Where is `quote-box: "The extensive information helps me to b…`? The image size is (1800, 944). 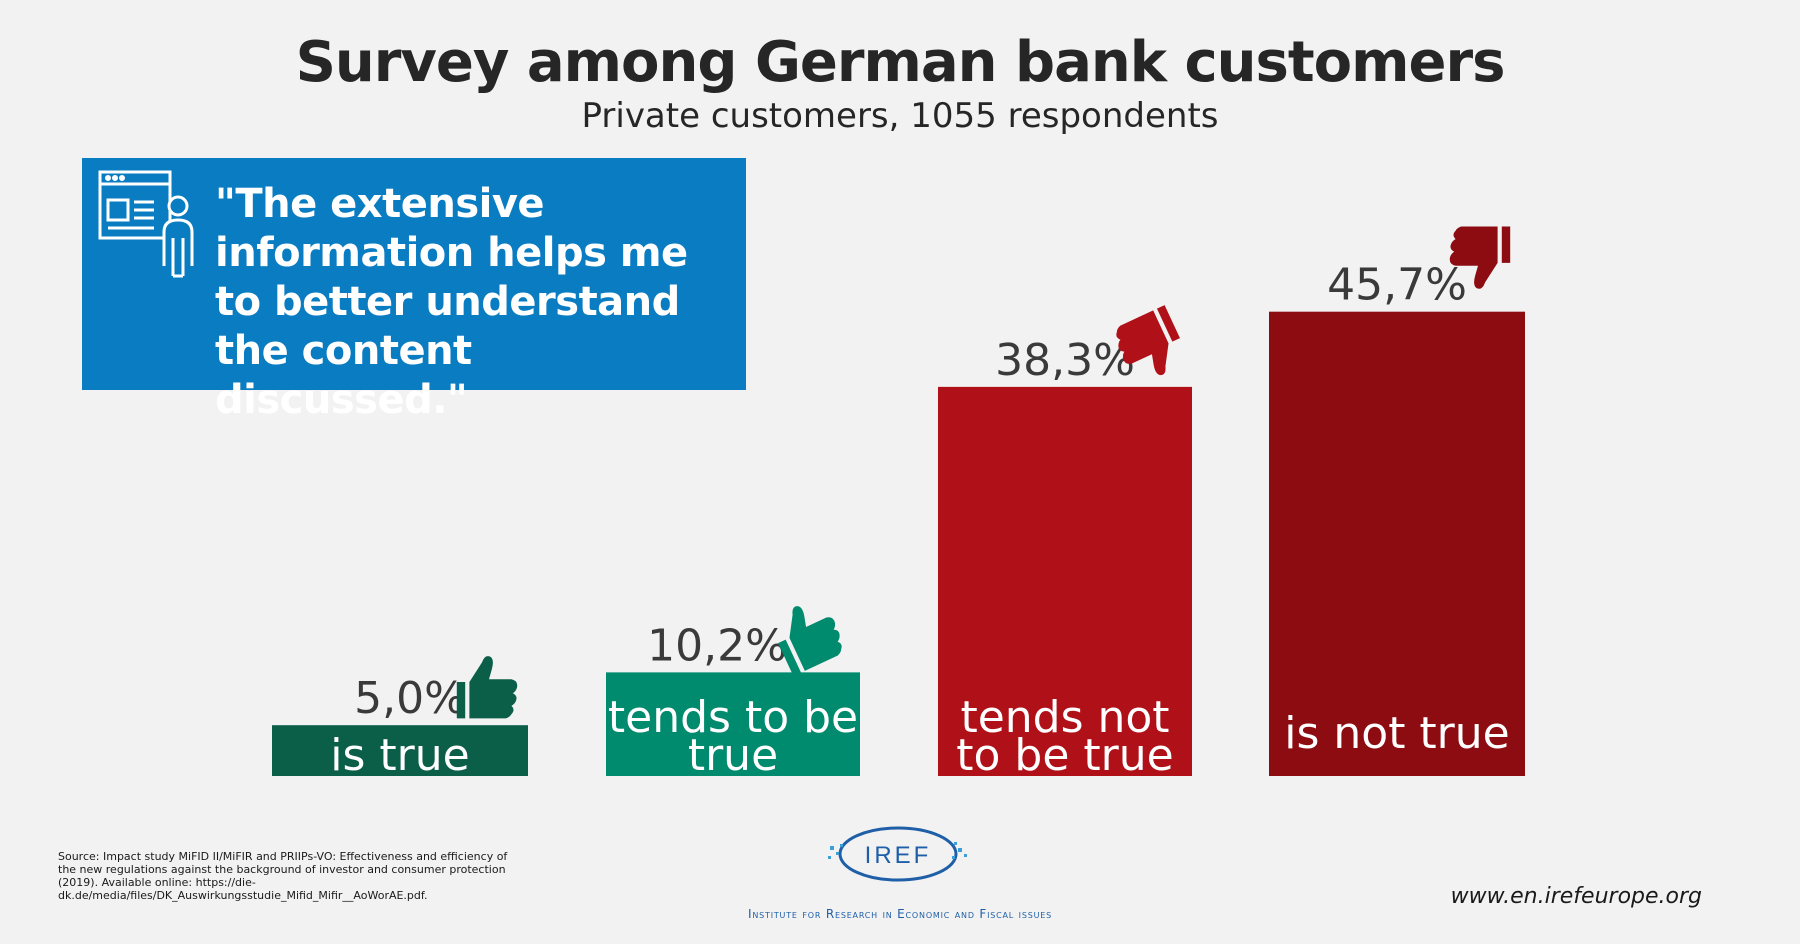
quote-box: "The extensive information helps me to b… is located at coordinates (414, 290).